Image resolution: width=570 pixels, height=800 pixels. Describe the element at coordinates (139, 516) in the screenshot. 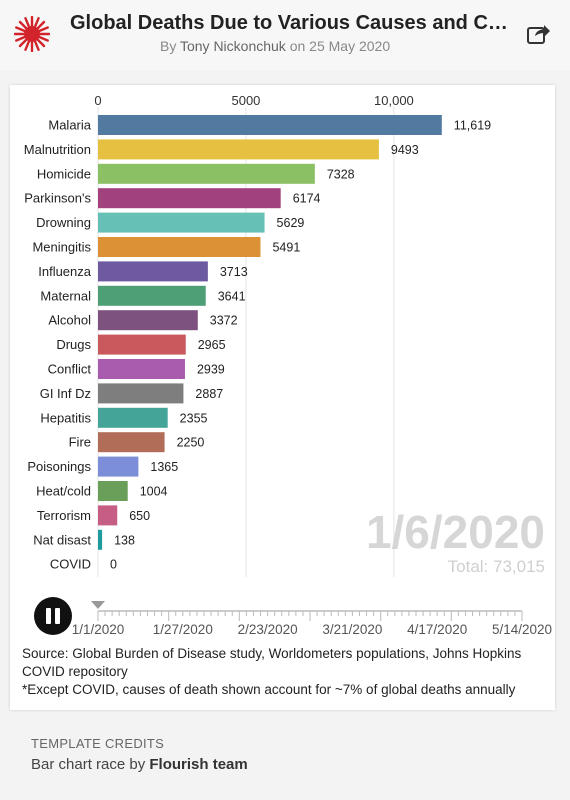

I see `value-label: 650` at that location.